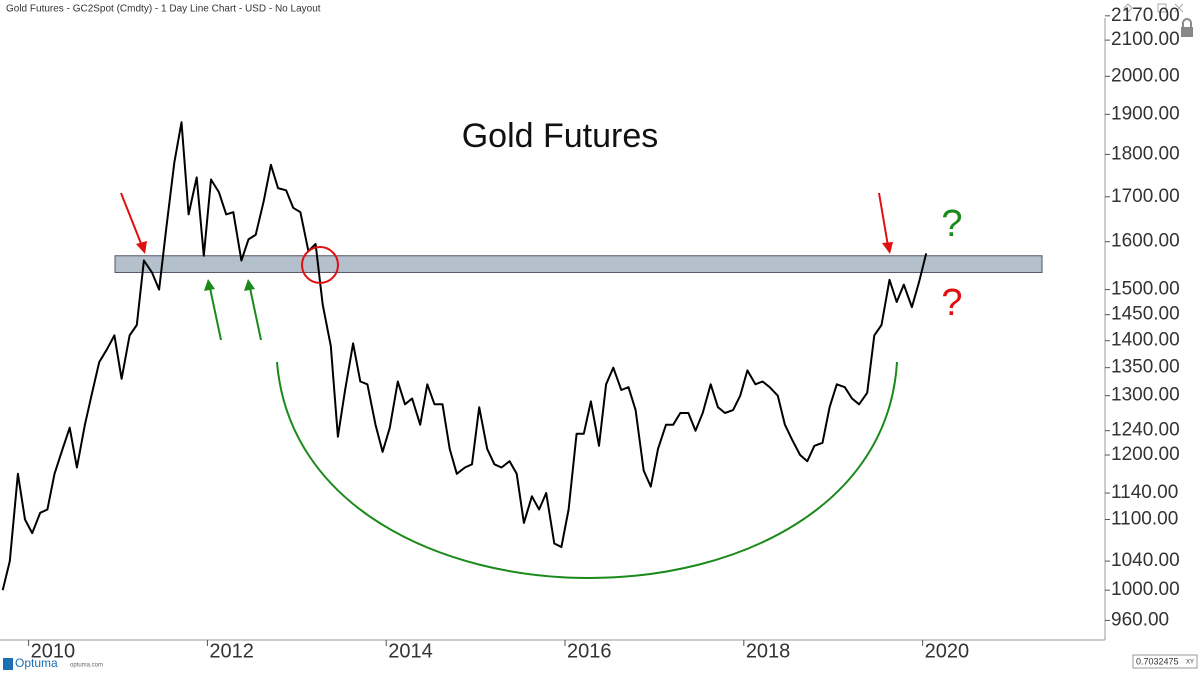  Describe the element at coordinates (1145, 241) in the screenshot. I see `y-tick-label: 1600.00` at that location.